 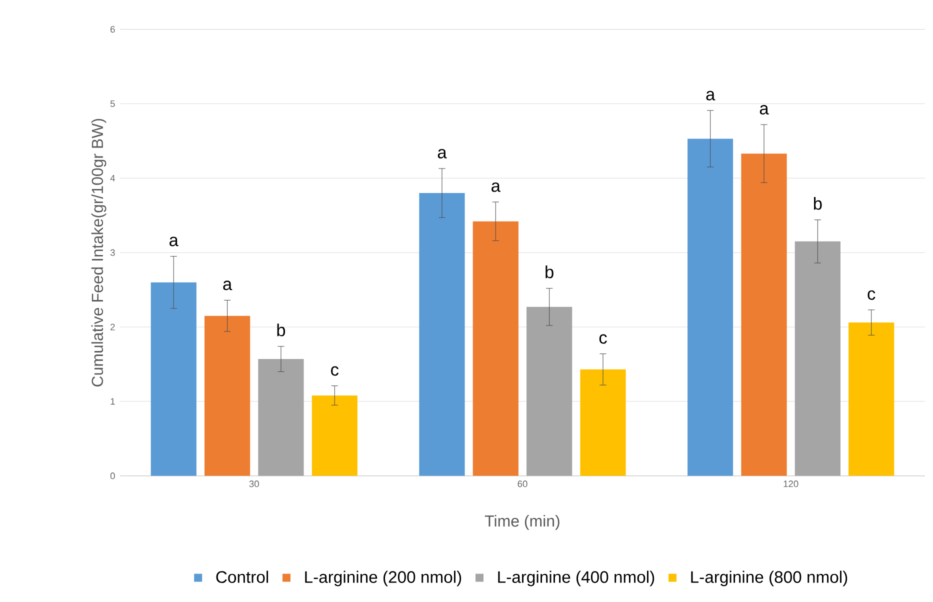 What do you see at coordinates (242, 576) in the screenshot?
I see `legend-label: Control` at bounding box center [242, 576].